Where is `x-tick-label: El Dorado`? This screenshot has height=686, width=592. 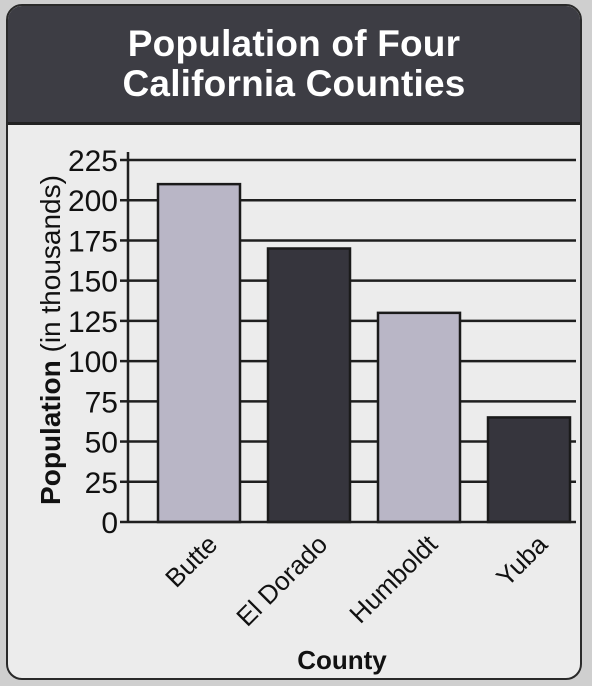
x-tick-label: El Dorado is located at coordinates (281, 580).